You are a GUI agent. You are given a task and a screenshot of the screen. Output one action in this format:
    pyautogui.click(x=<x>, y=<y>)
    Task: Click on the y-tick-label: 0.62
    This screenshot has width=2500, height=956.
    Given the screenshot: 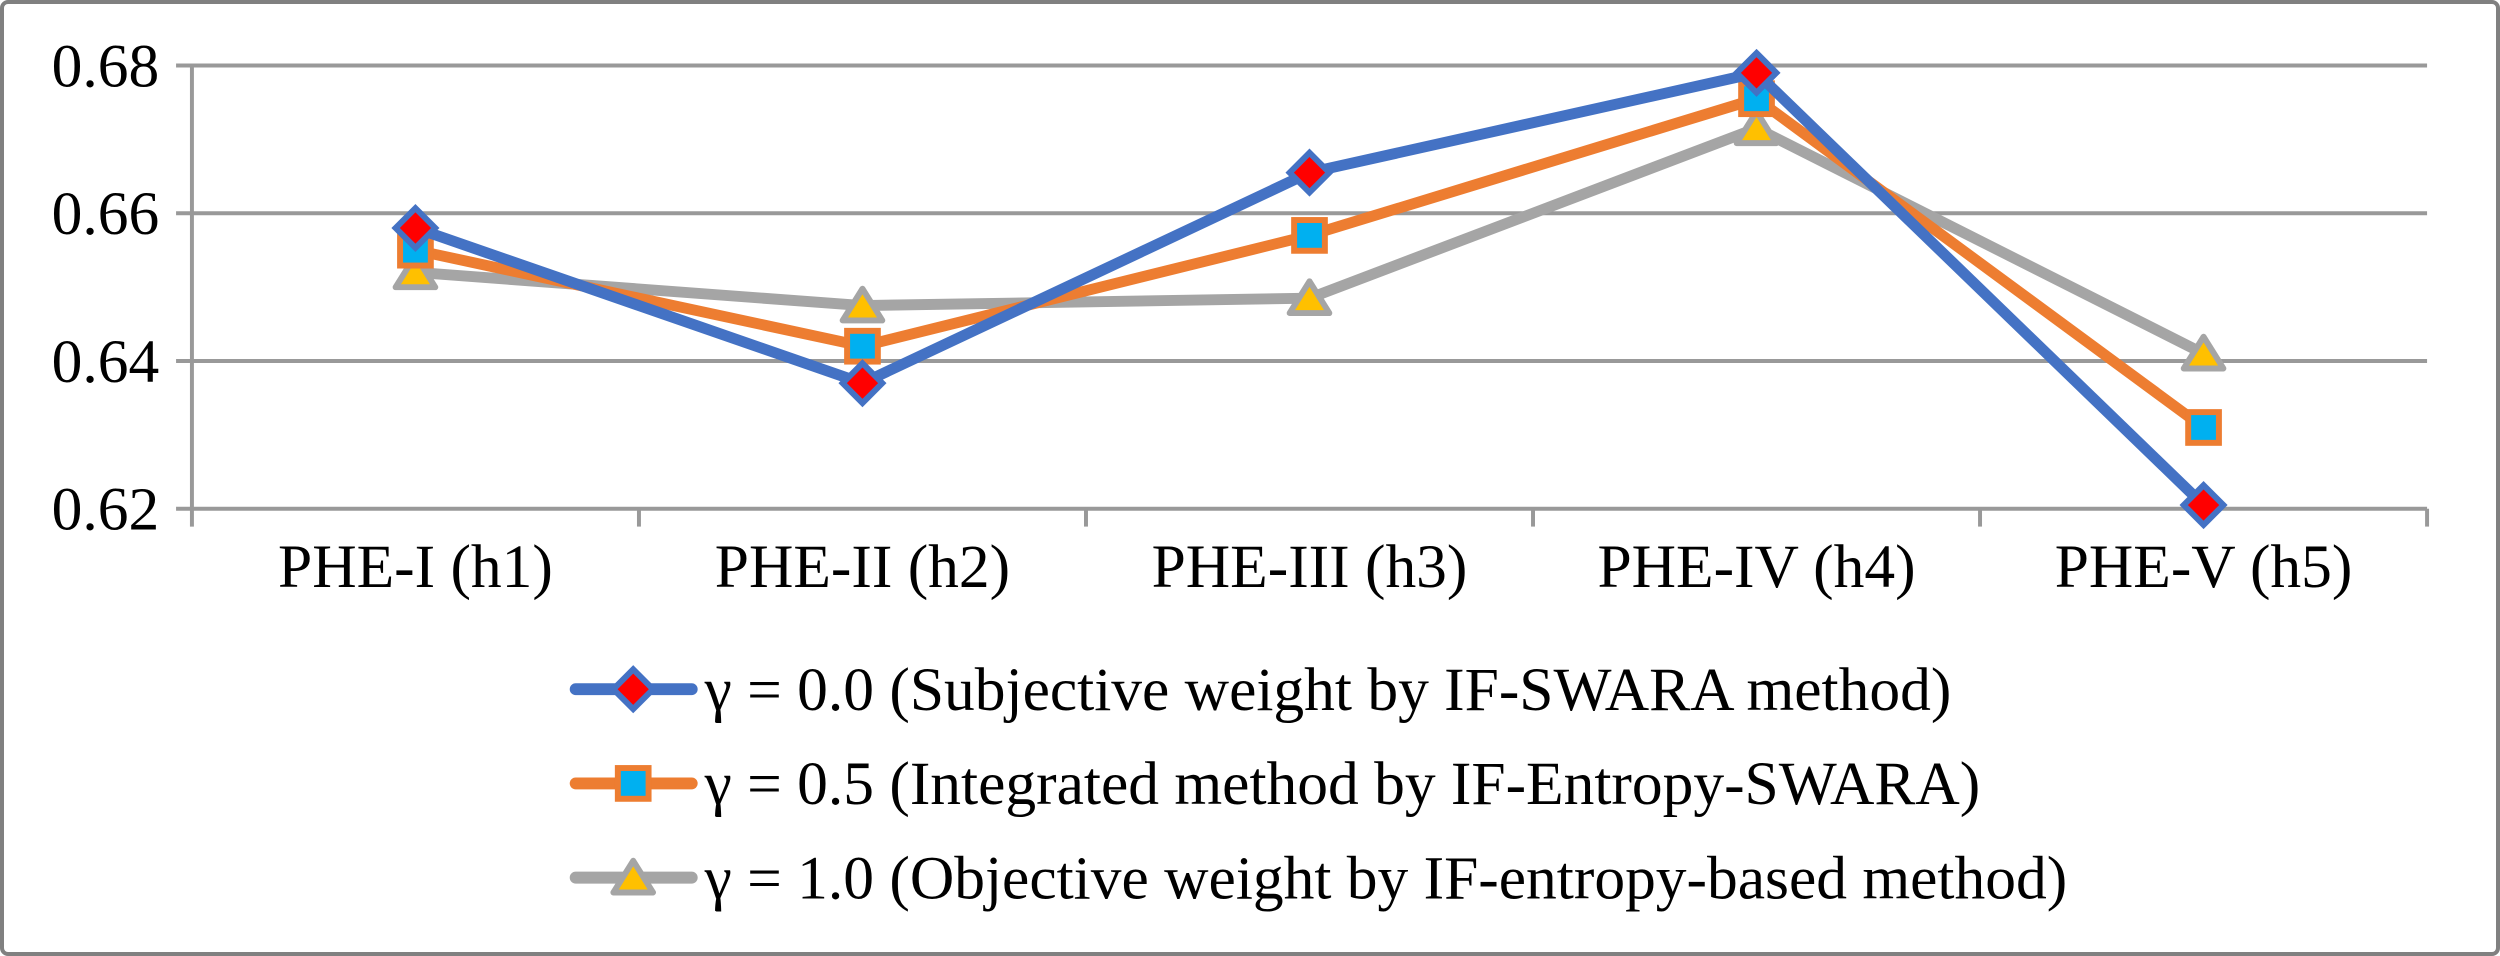 What is the action you would take?
    pyautogui.click(x=106, y=510)
    